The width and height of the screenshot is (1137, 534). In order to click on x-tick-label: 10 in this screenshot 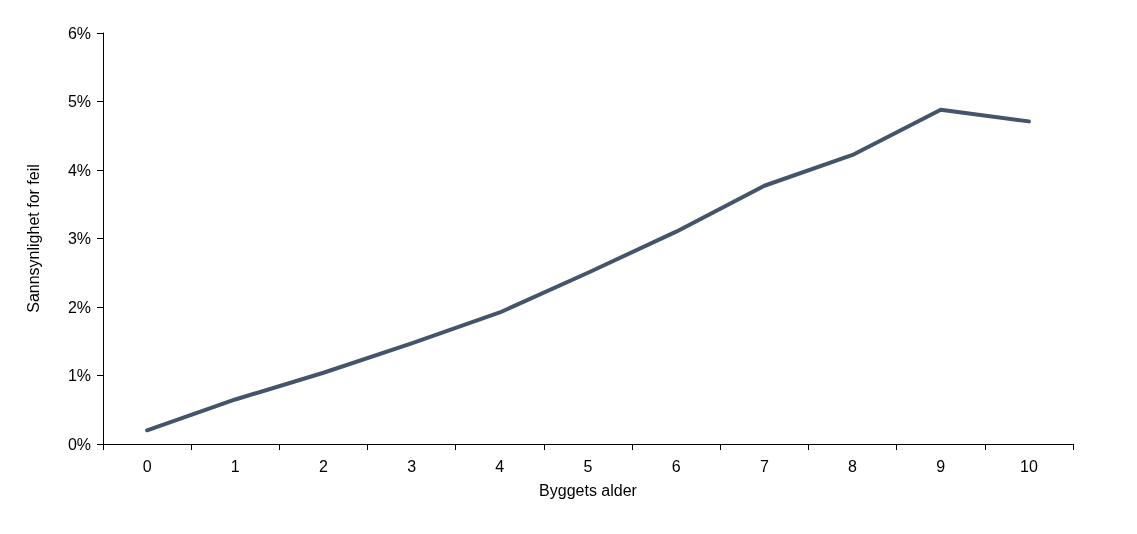, I will do `click(1029, 466)`.